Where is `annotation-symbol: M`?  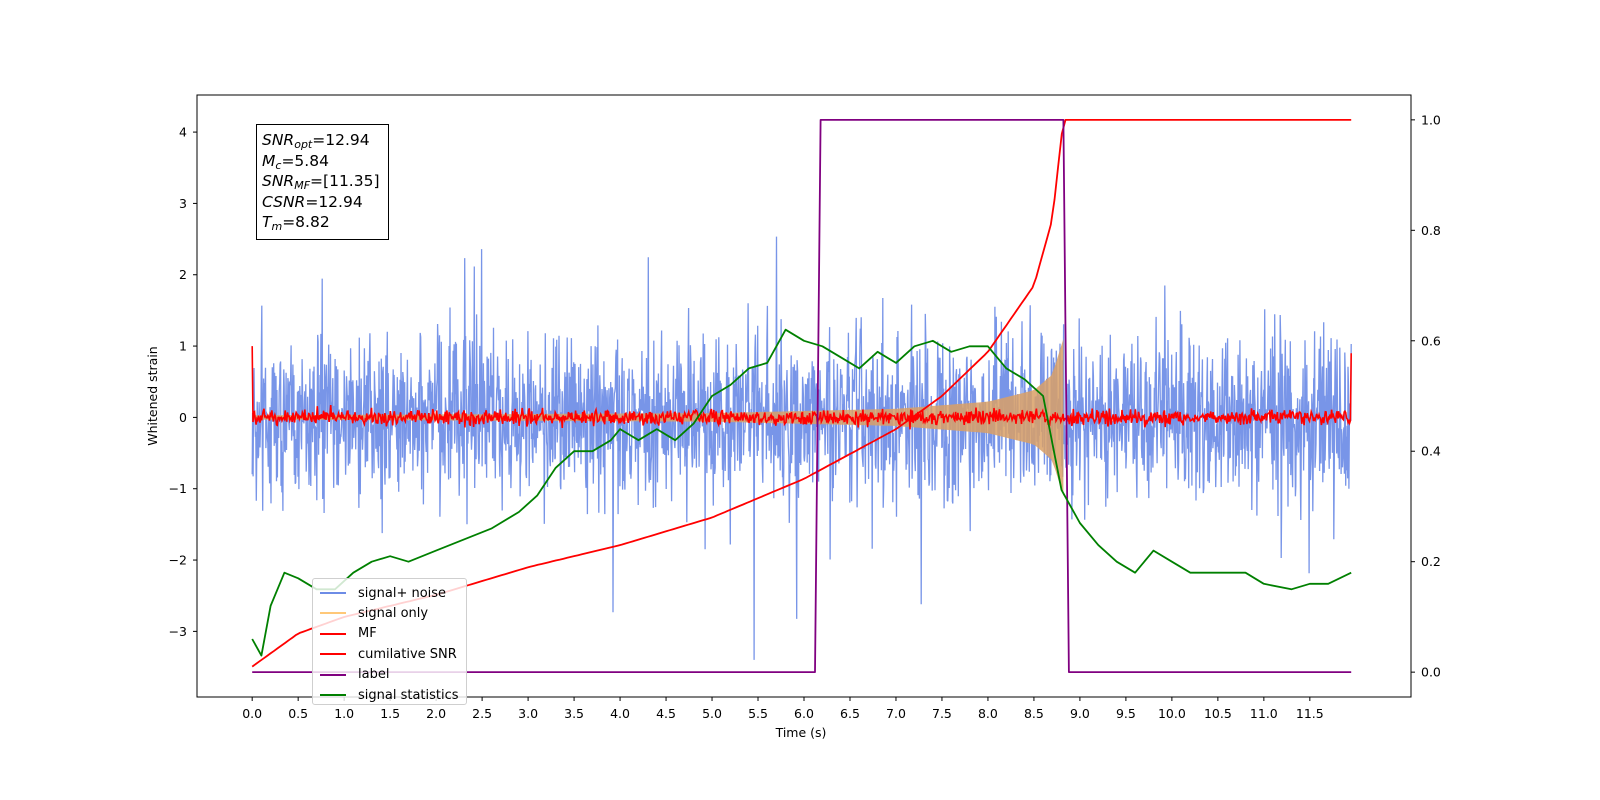 annotation-symbol: M is located at coordinates (269, 160).